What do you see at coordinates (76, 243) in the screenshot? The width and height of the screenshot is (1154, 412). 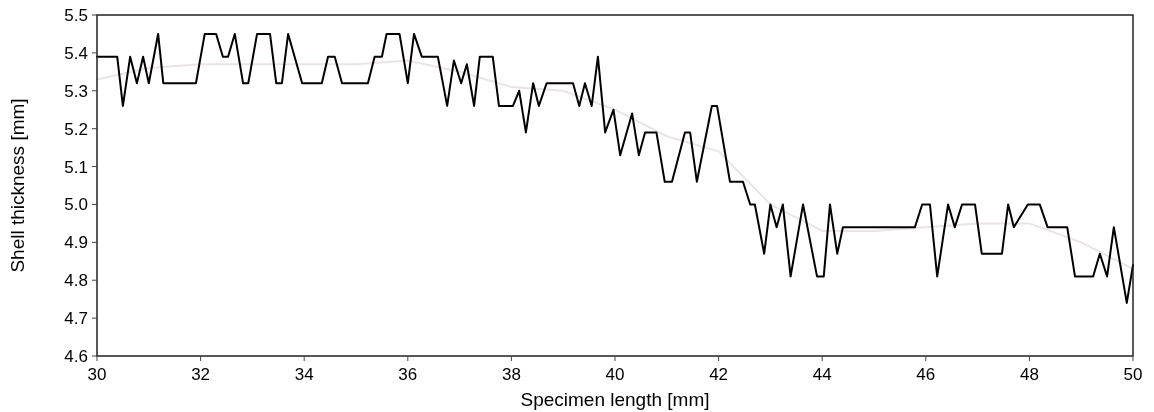 I see `y-tick-label: 4.9` at bounding box center [76, 243].